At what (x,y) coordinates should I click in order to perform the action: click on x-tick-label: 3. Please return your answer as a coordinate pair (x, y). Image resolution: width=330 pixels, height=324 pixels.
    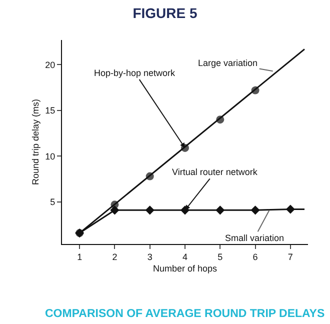
    Looking at the image, I should click on (149, 257).